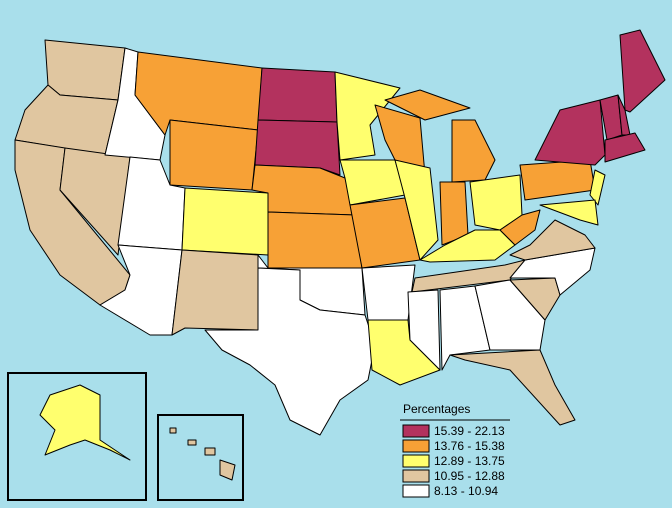 Image resolution: width=672 pixels, height=508 pixels. Describe the element at coordinates (436, 409) in the screenshot. I see `legend-title: Percentages` at that location.